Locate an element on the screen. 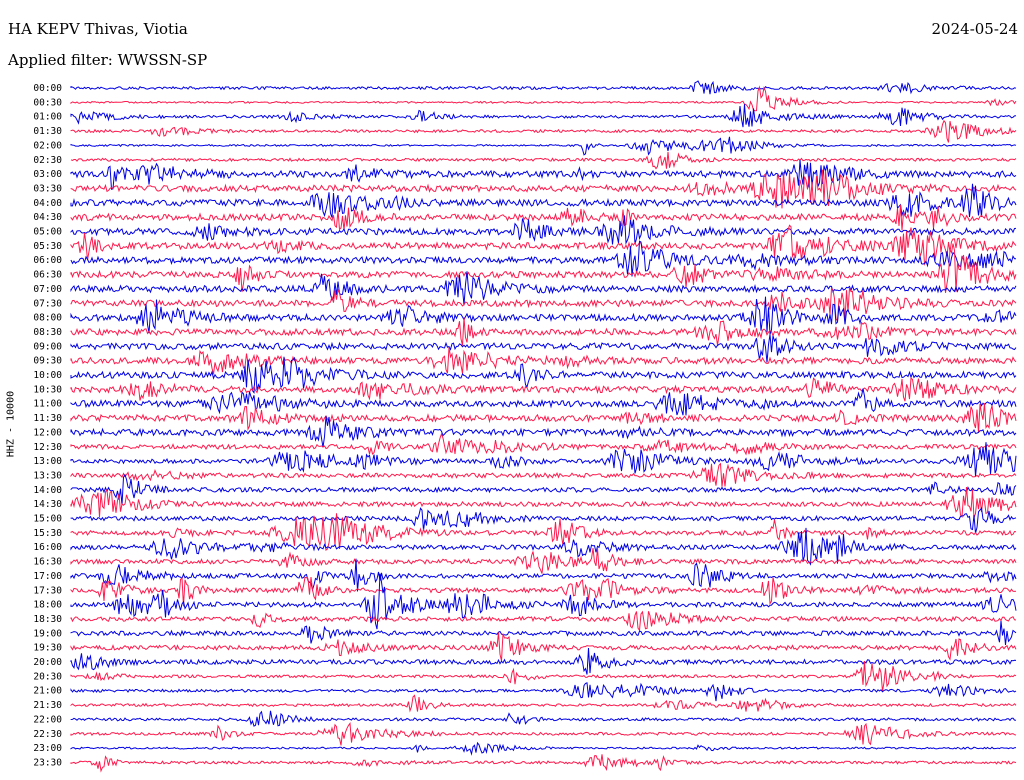 The height and width of the screenshot is (780, 1024). trace-1900 is located at coordinates (543, 633).